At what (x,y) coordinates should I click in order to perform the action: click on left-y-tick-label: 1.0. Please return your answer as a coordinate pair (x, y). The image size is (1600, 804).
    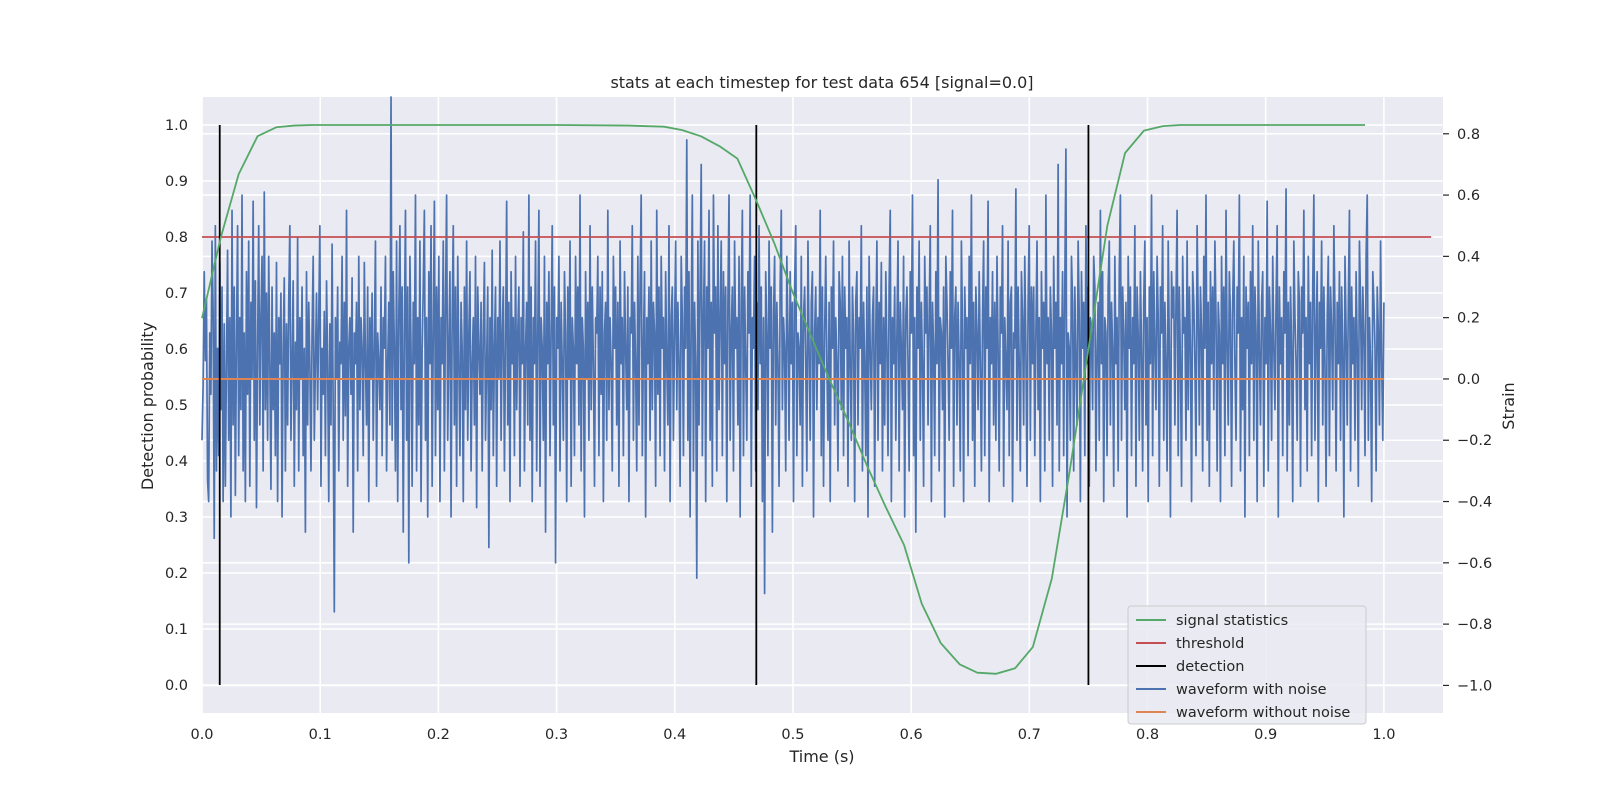
    Looking at the image, I should click on (176, 126).